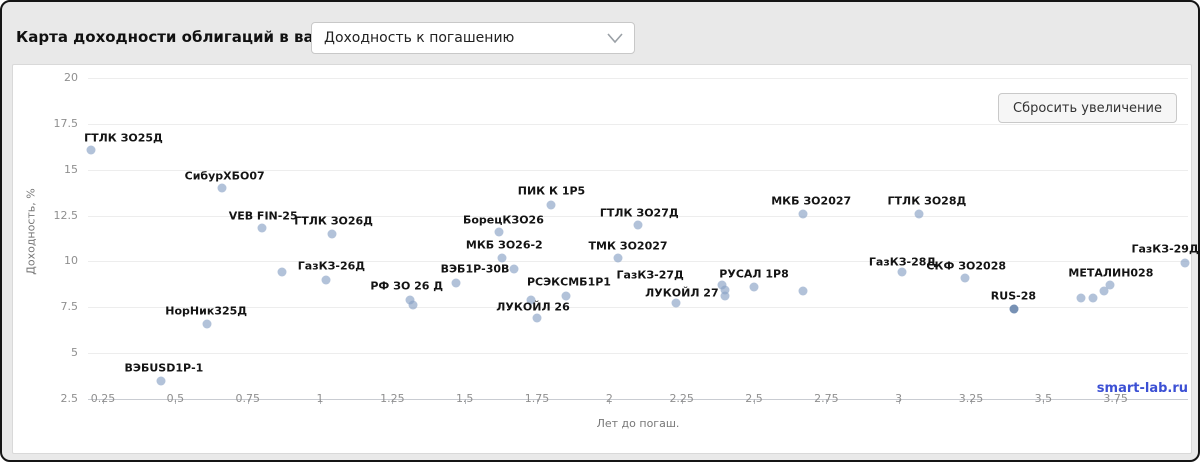 The image size is (1200, 462). Describe the element at coordinates (464, 398) in the screenshot. I see `x-tick-label: 1.5` at that location.